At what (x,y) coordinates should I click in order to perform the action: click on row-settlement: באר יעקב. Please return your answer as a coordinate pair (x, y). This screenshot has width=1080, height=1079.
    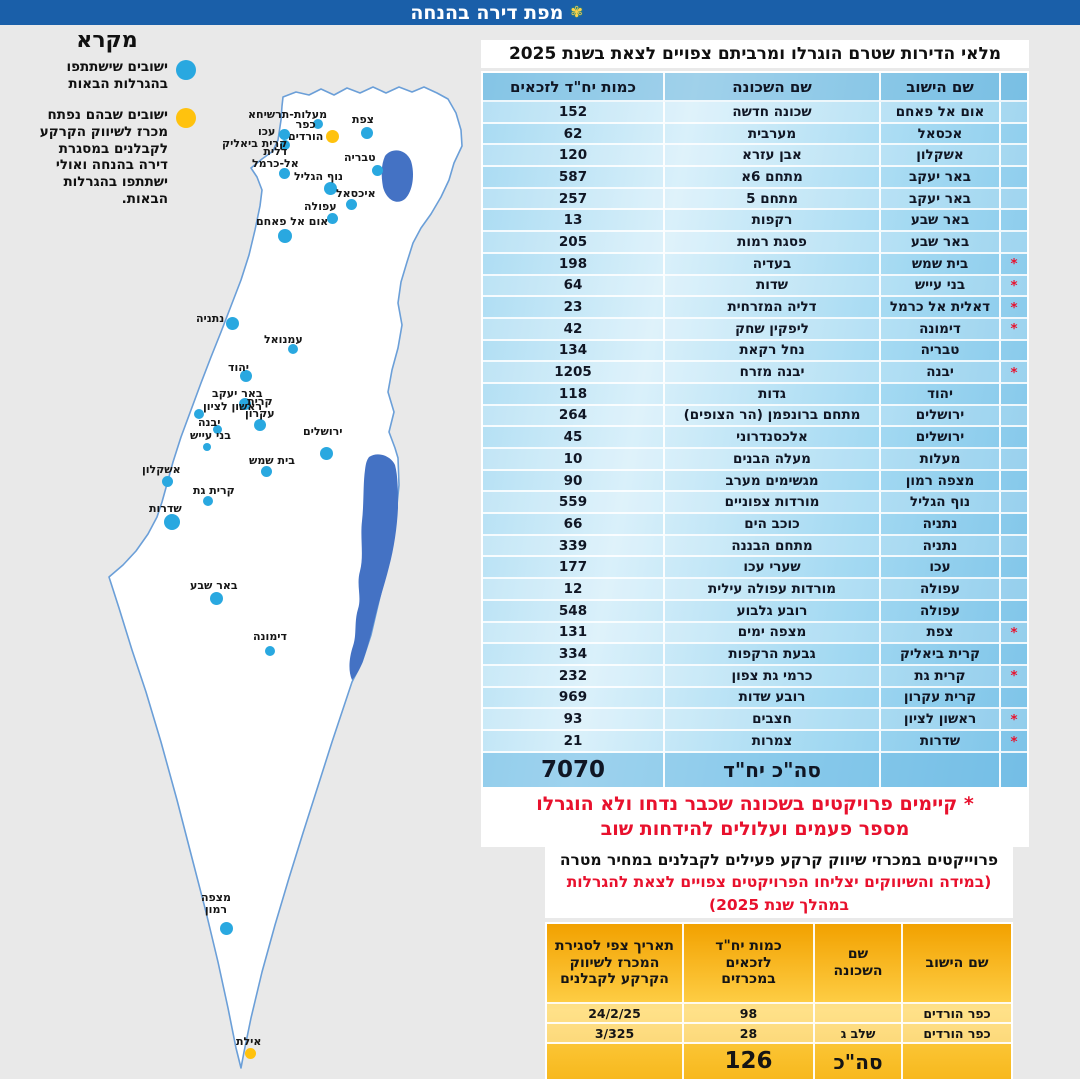
    Looking at the image, I should click on (939, 178).